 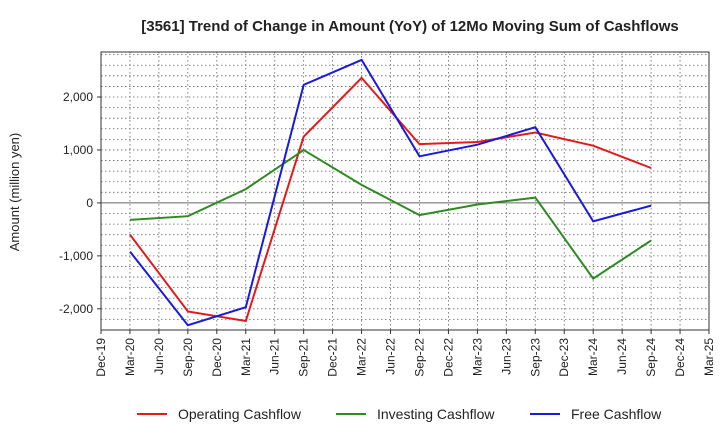 What do you see at coordinates (419, 357) in the screenshot?
I see `x-tick-label: Sep-22` at bounding box center [419, 357].